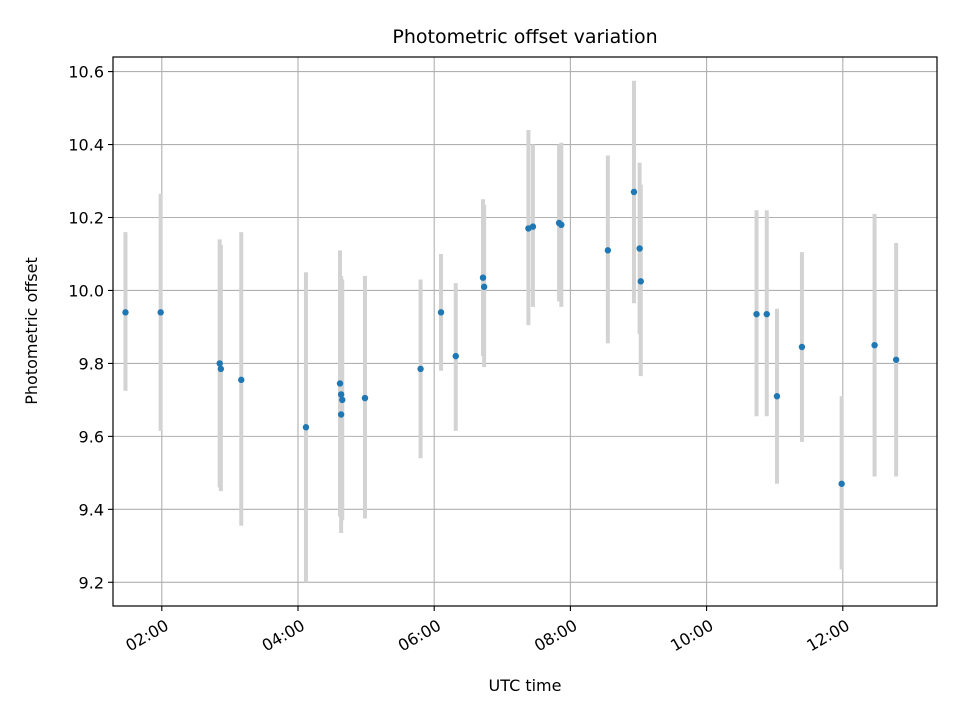 The height and width of the screenshot is (720, 960). Describe the element at coordinates (31, 331) in the screenshot. I see `y-axis-label: Photometric offset` at that location.